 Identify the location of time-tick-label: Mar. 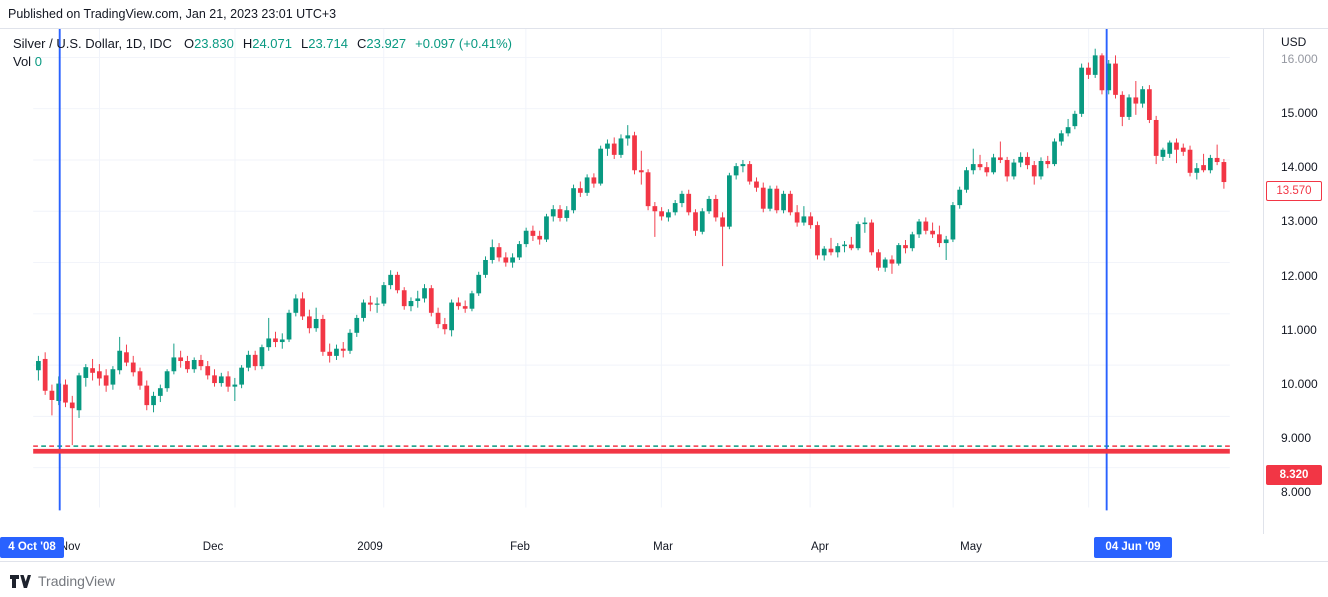
(663, 547).